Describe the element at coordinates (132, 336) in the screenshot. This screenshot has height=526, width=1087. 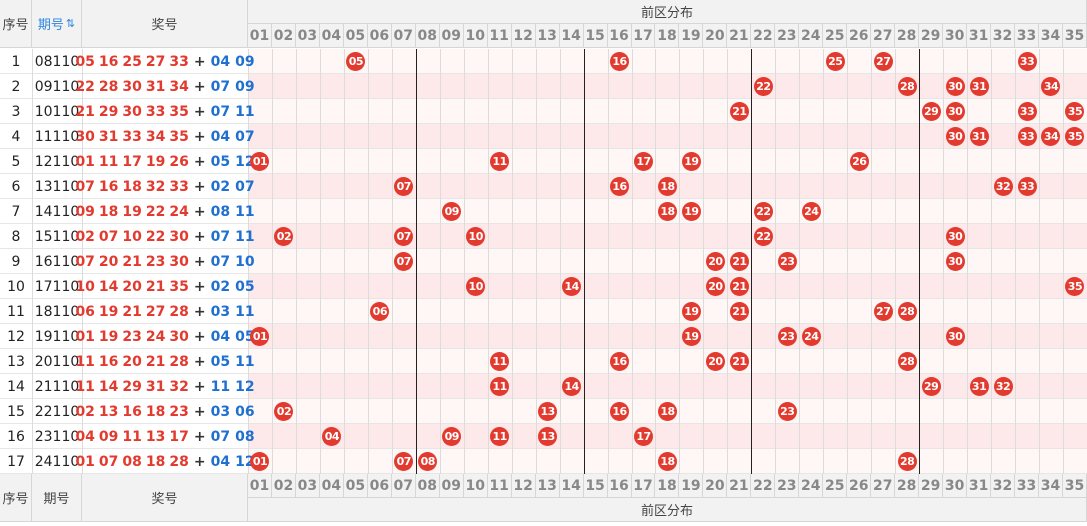
I see `front-number: 23` at that location.